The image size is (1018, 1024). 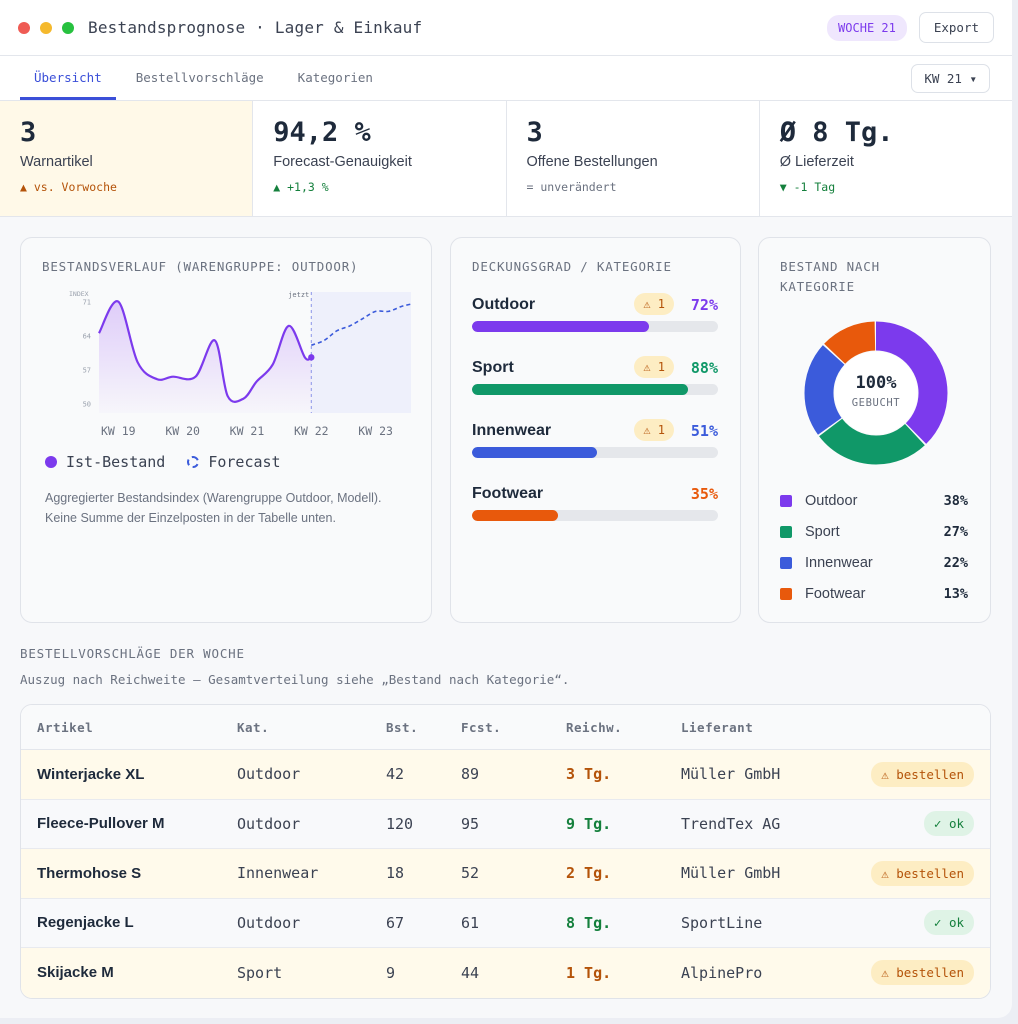 What do you see at coordinates (950, 78) in the screenshot?
I see `week-select: KW 21 ▾` at bounding box center [950, 78].